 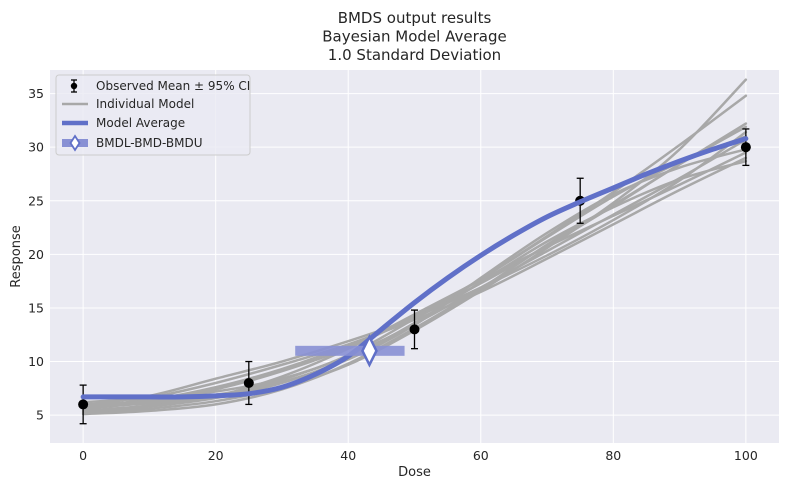 What do you see at coordinates (149, 143) in the screenshot?
I see `legend-label-bmd: BMDL-BMD-BMDU` at bounding box center [149, 143].